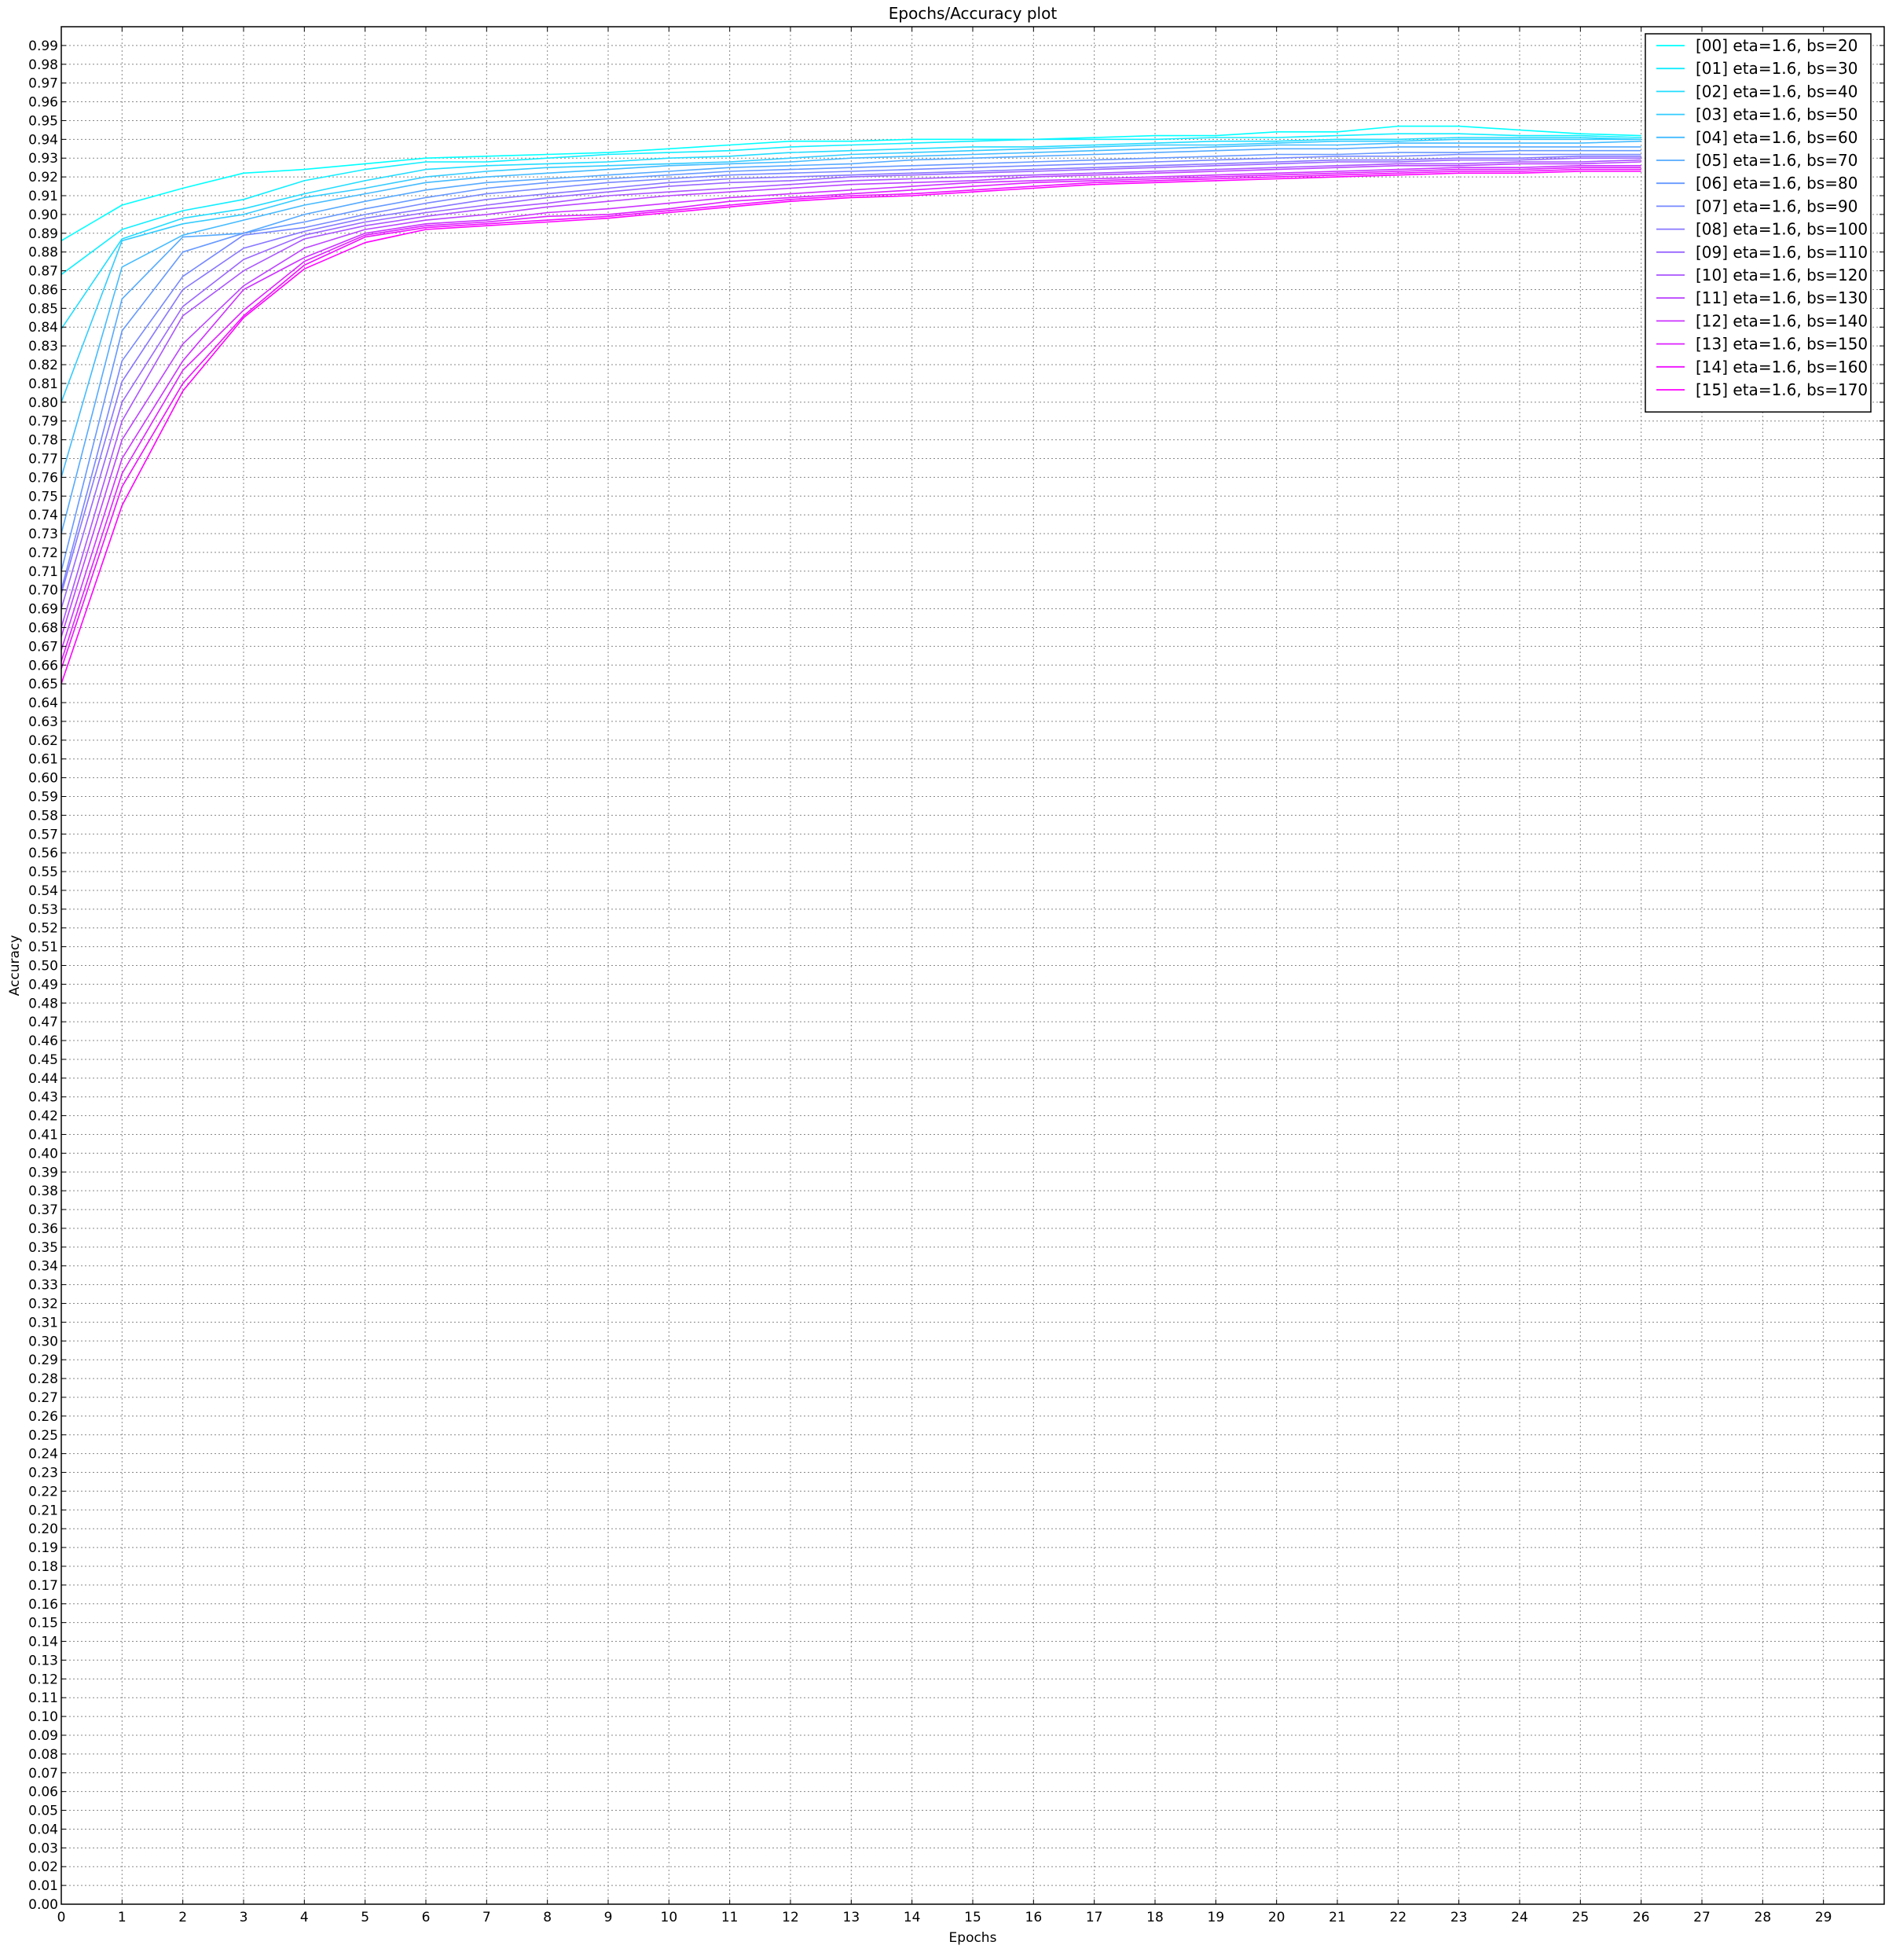 The image size is (1896, 1960). Describe the element at coordinates (43, 121) in the screenshot. I see `y-tick-label: 0.95` at that location.